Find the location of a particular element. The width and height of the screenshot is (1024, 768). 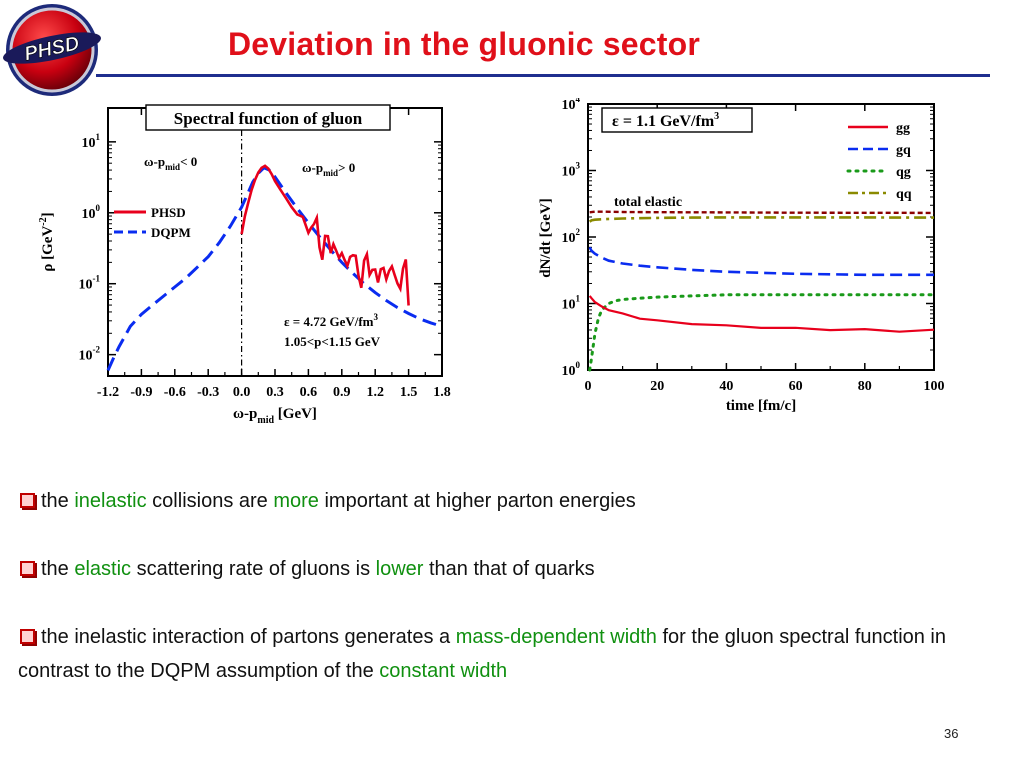

x-tick-label: 100 is located at coordinates (934, 386).